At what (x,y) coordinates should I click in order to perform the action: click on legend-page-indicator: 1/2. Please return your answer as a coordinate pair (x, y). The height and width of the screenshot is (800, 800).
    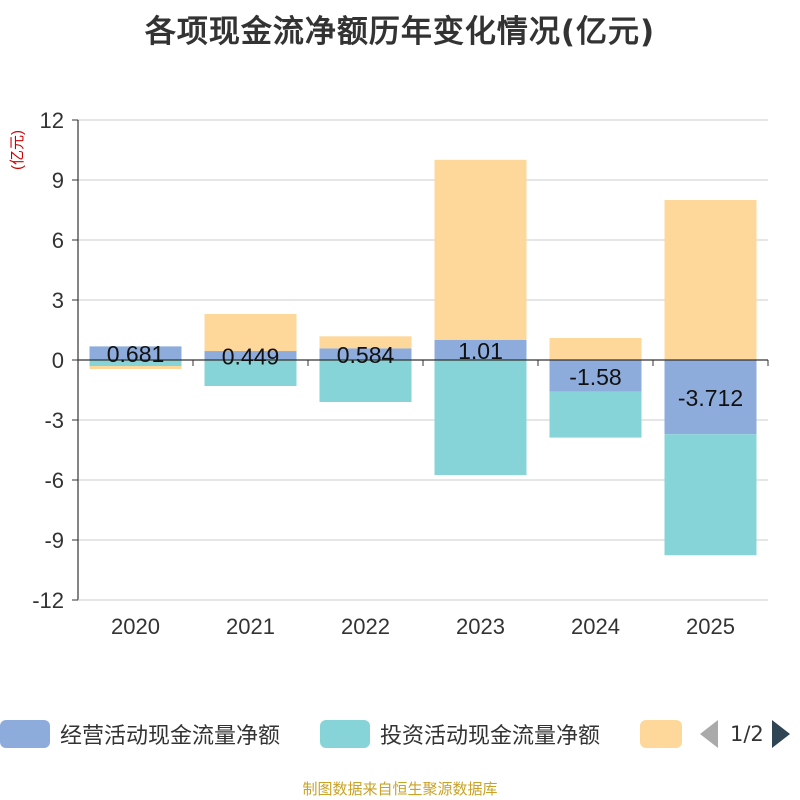
    Looking at the image, I should click on (747, 734).